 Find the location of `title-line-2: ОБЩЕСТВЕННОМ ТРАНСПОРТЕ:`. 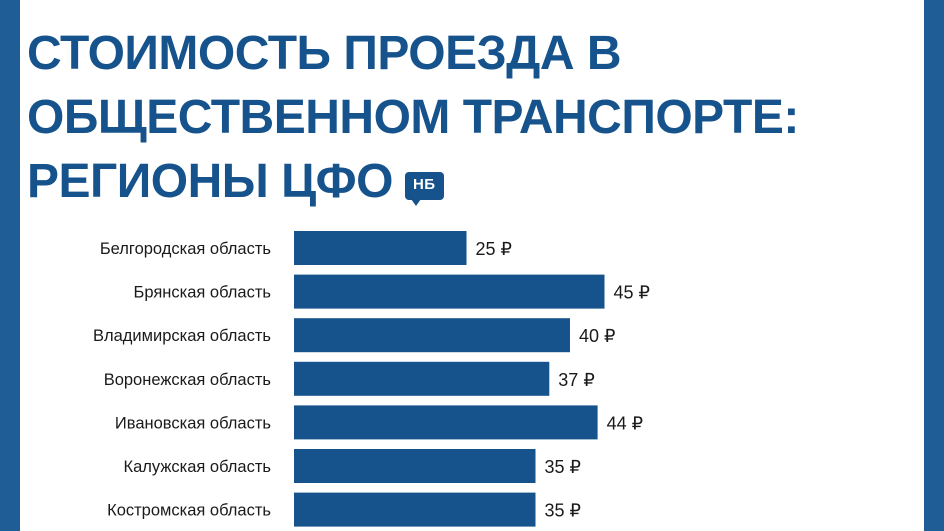

title-line-2: ОБЩЕСТВЕННОМ ТРАНСПОРТЕ: is located at coordinates (413, 117).